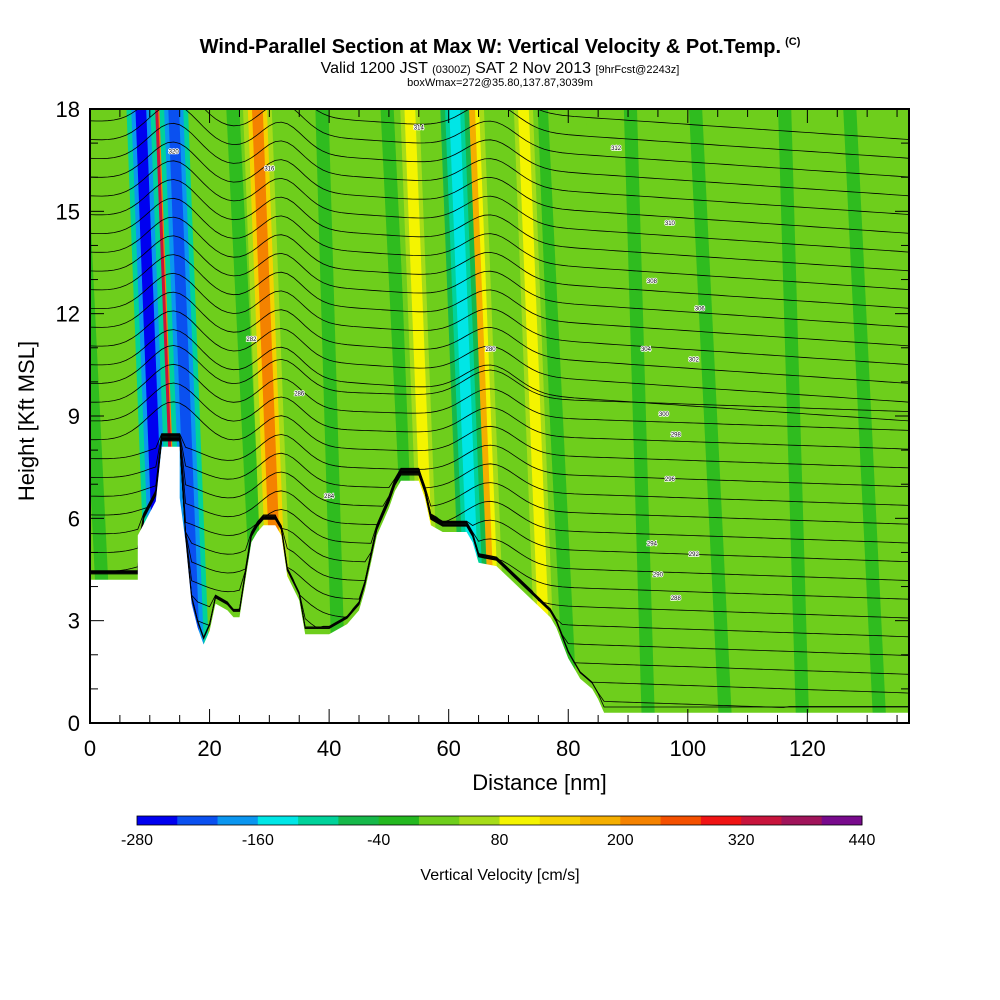 The height and width of the screenshot is (1000, 1000). Describe the element at coordinates (664, 415) in the screenshot. I see `isentrope-label: 300` at that location.